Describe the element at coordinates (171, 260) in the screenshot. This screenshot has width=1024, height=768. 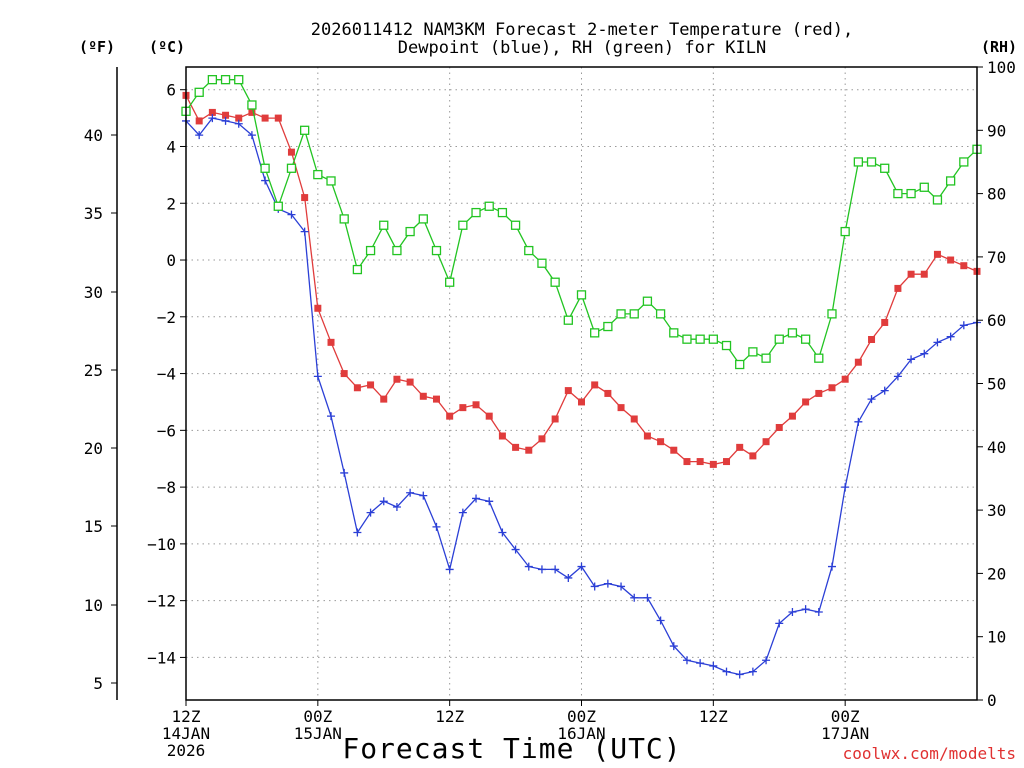
I see `c-tick-label: 0` at that location.